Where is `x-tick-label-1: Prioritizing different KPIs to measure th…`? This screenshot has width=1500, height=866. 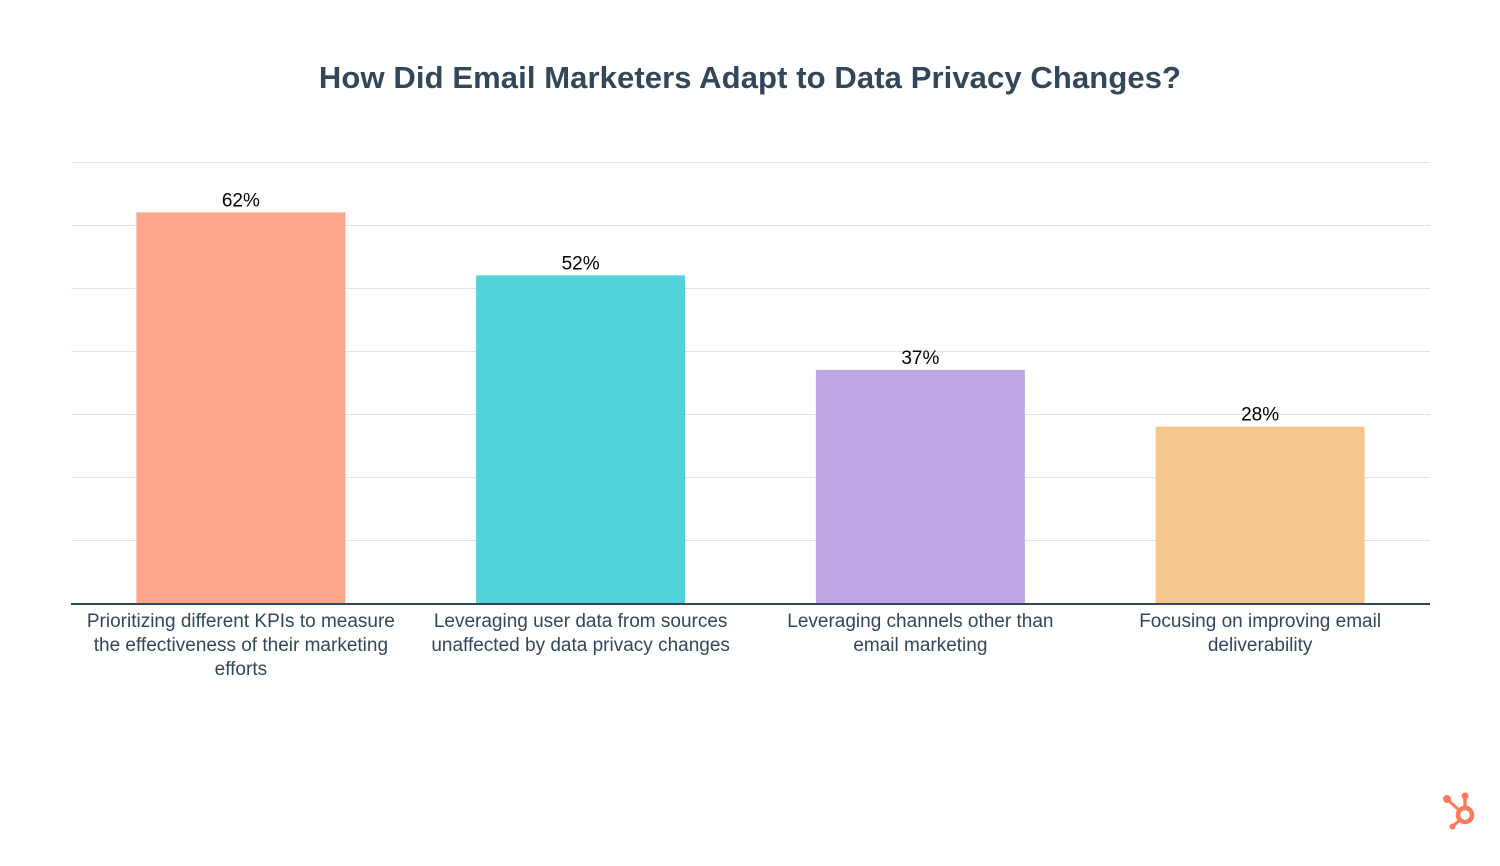
x-tick-label-1: Prioritizing different KPIs to measure th… is located at coordinates (241, 645).